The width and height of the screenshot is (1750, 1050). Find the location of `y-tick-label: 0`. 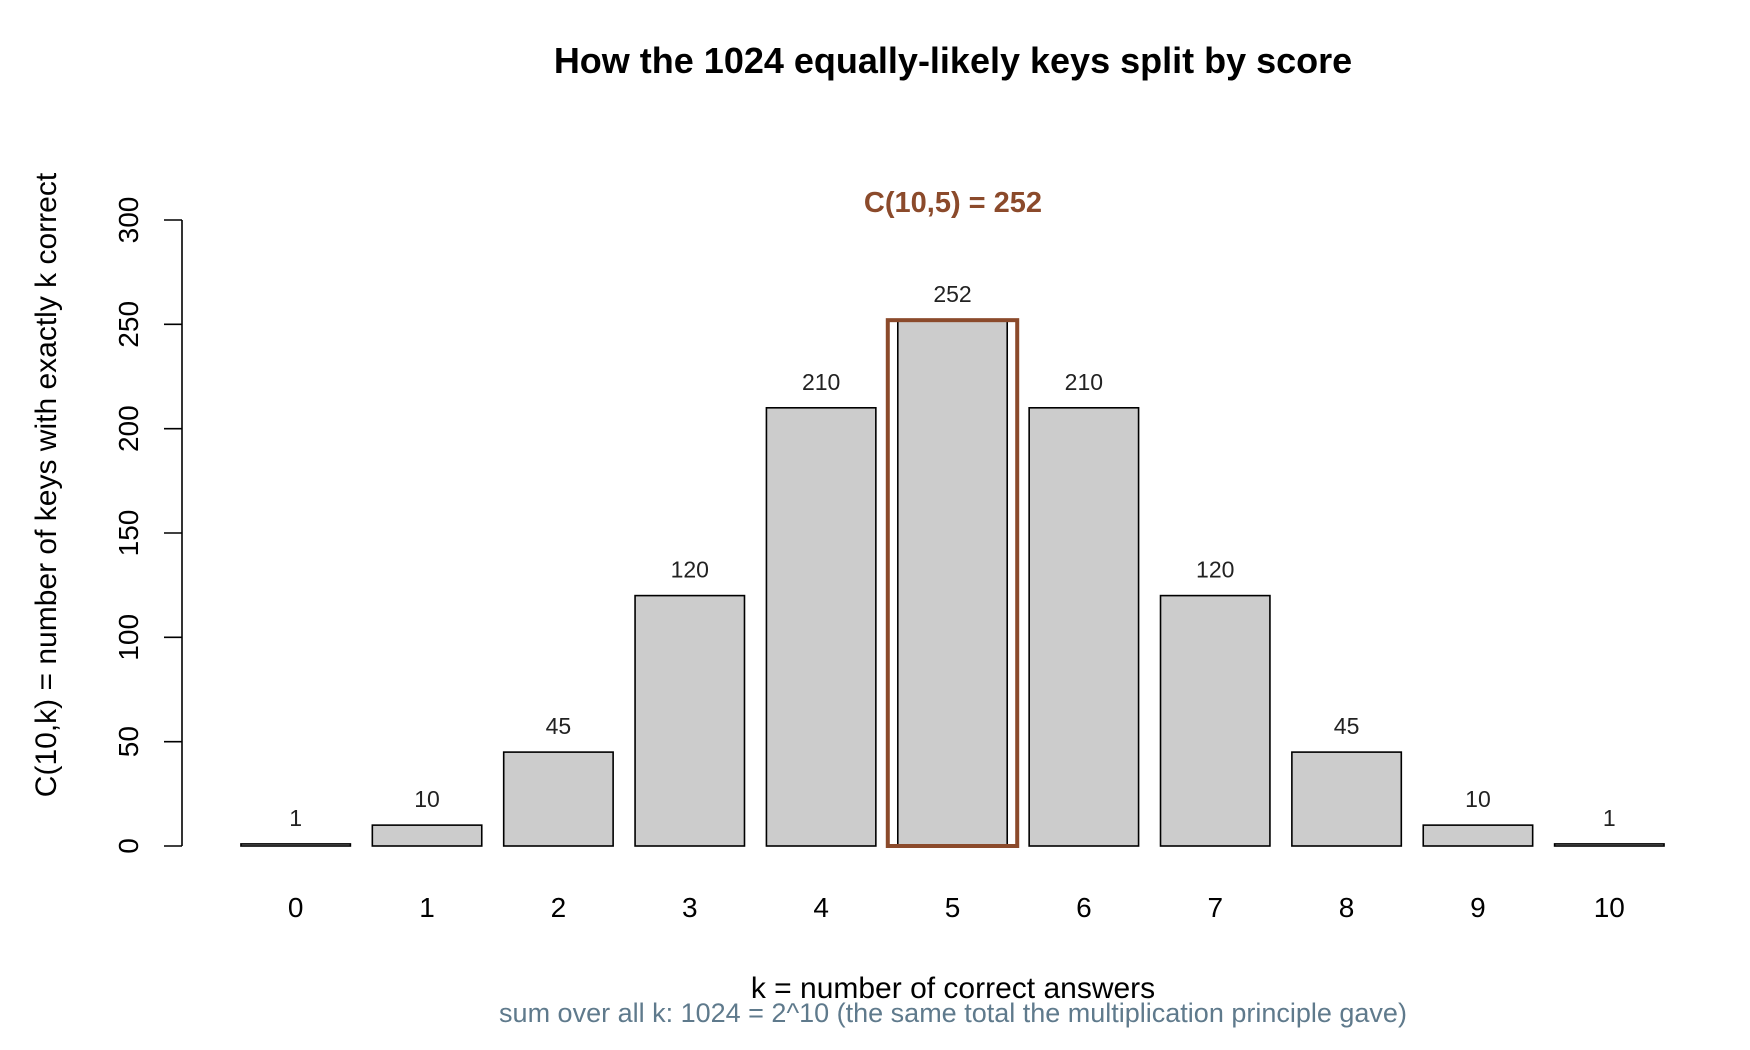

y-tick-label: 0 is located at coordinates (128, 846).